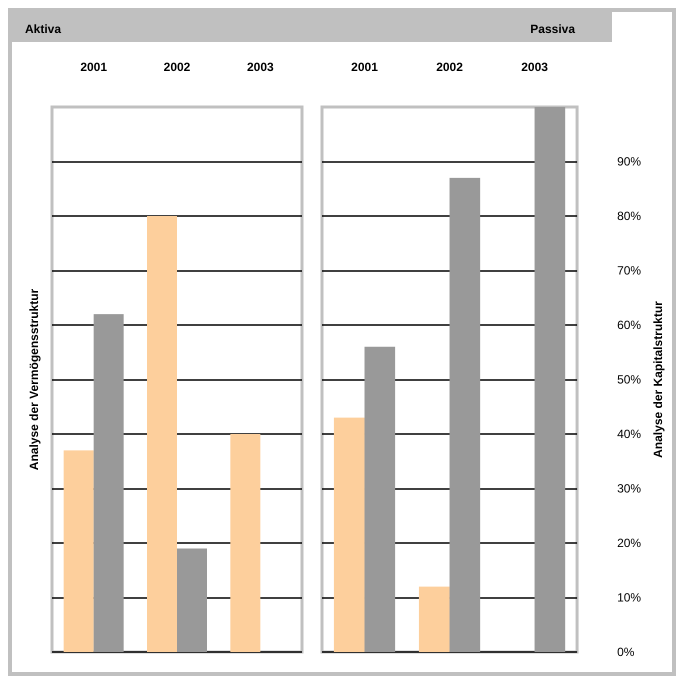 This screenshot has width=684, height=685. Describe the element at coordinates (629, 271) in the screenshot. I see `y-tick-label: 70%` at that location.